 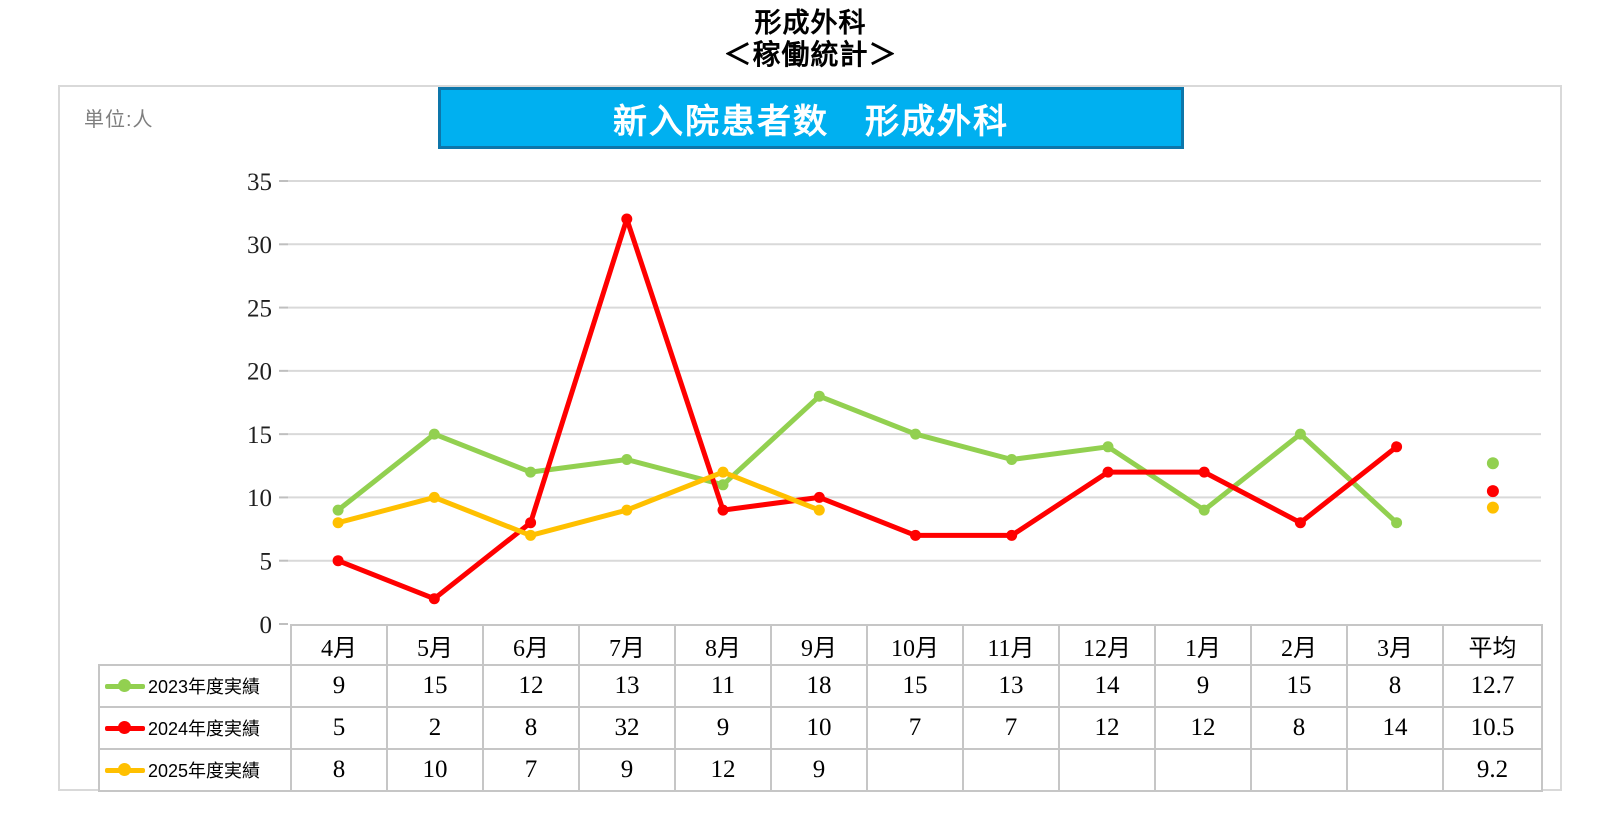 I want to click on table-value-cell: 2, so click(x=435, y=728).